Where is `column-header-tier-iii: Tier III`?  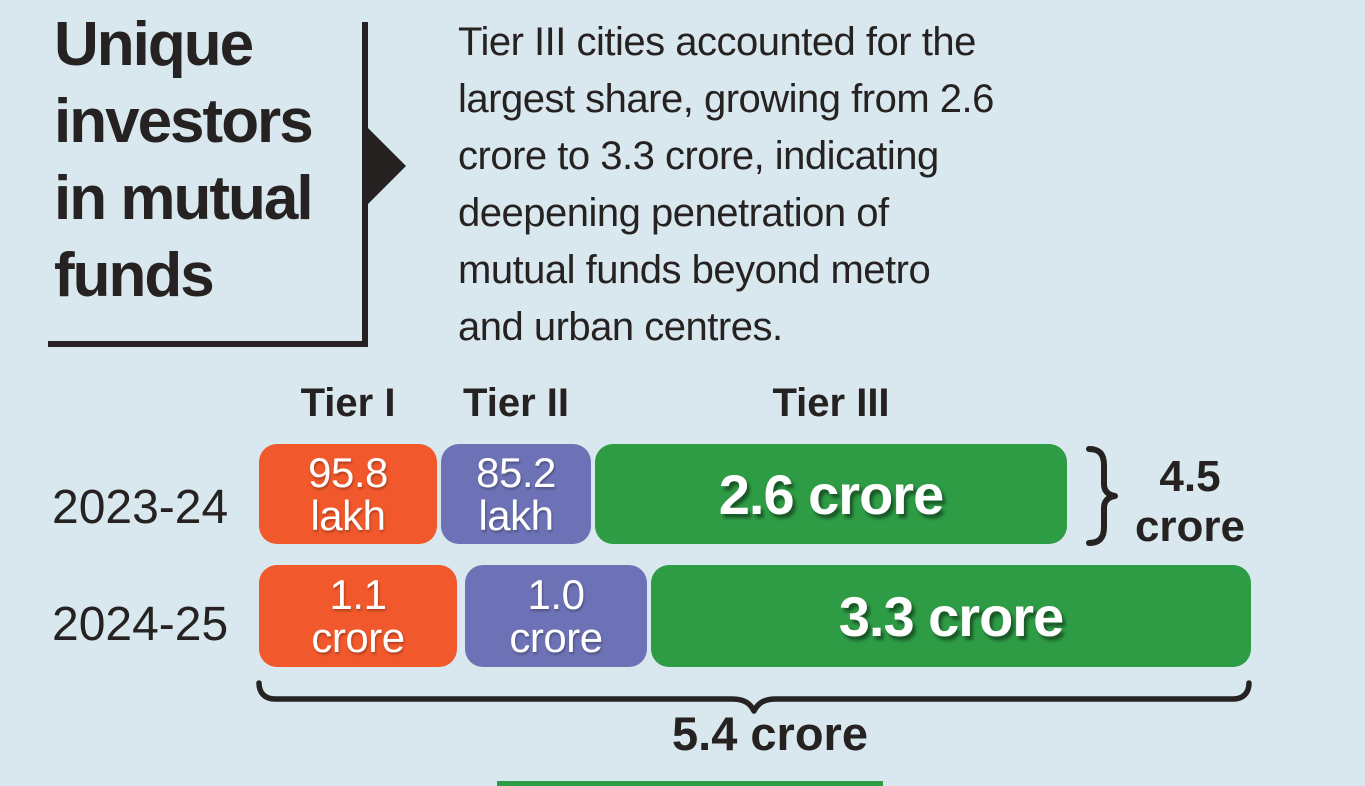
column-header-tier-iii: Tier III is located at coordinates (831, 403).